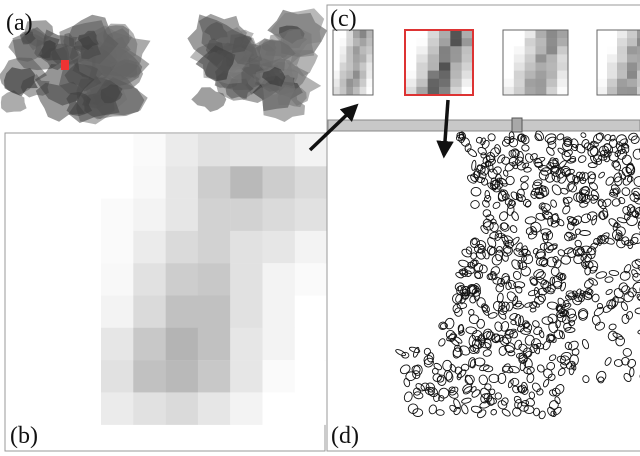  What do you see at coordinates (517, 125) in the screenshot?
I see `slider-knob` at bounding box center [517, 125].